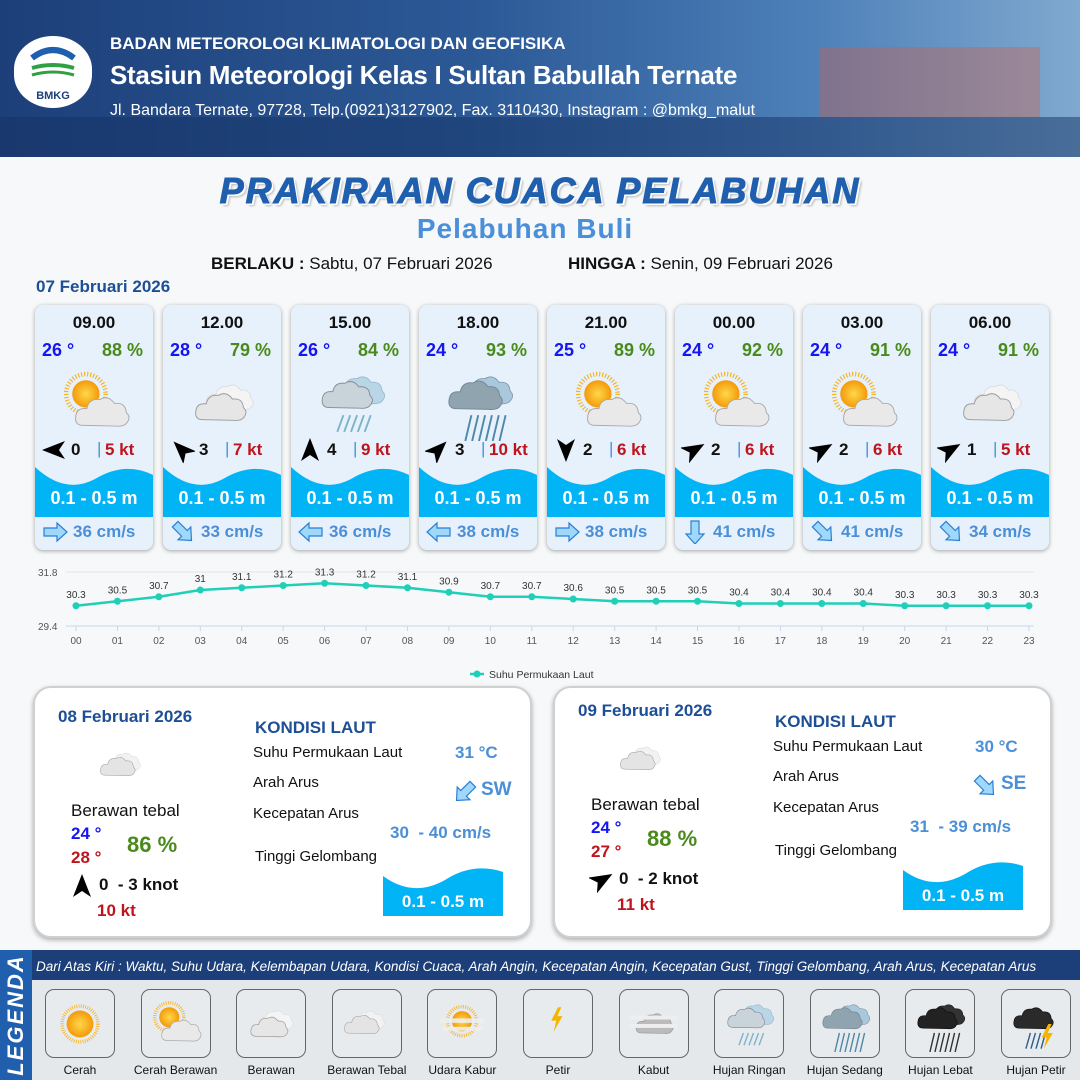 This screenshot has width=1080, height=1080. I want to click on wind-speed: 2, so click(588, 449).